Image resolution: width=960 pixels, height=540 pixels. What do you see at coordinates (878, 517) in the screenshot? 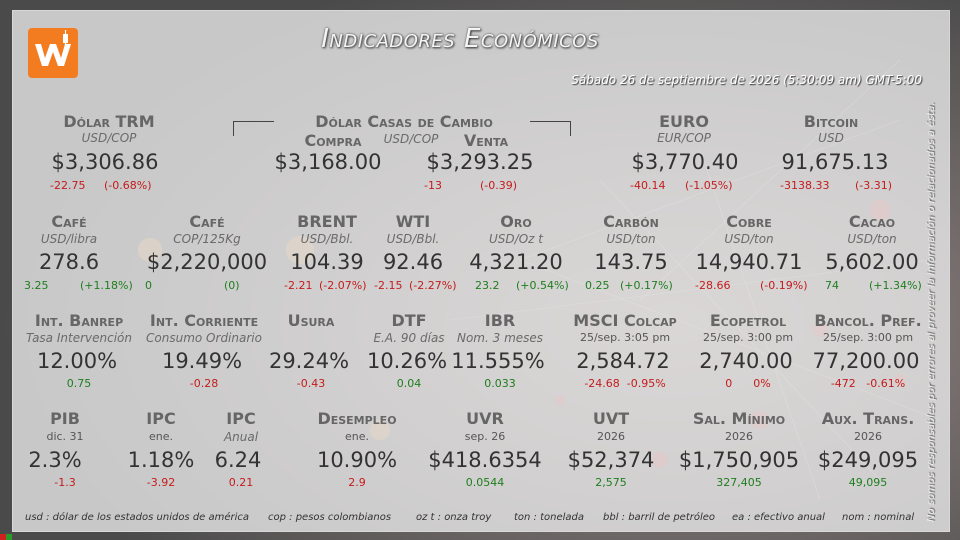
I see `glossary-item: nom : nominal` at bounding box center [878, 517].